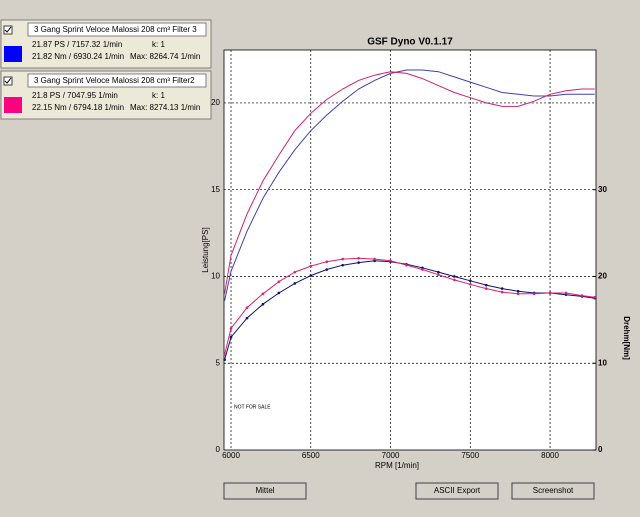  I want to click on y-tick-label: 20, so click(215, 102).